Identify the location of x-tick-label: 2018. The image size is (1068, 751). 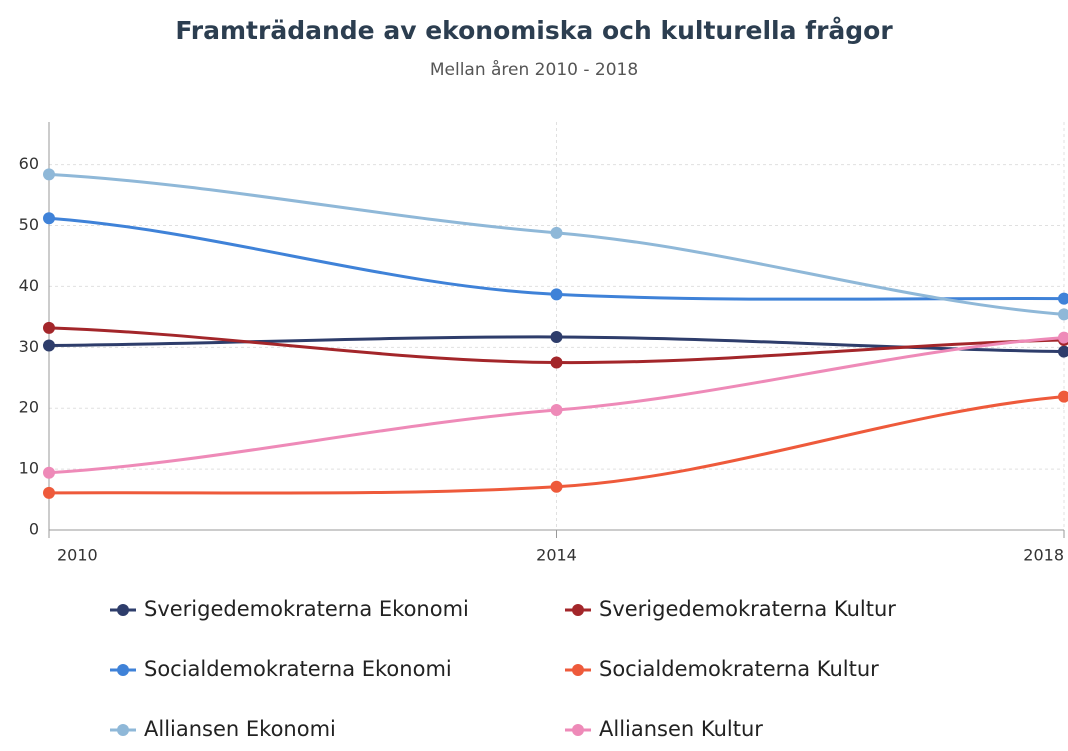
(1043, 555).